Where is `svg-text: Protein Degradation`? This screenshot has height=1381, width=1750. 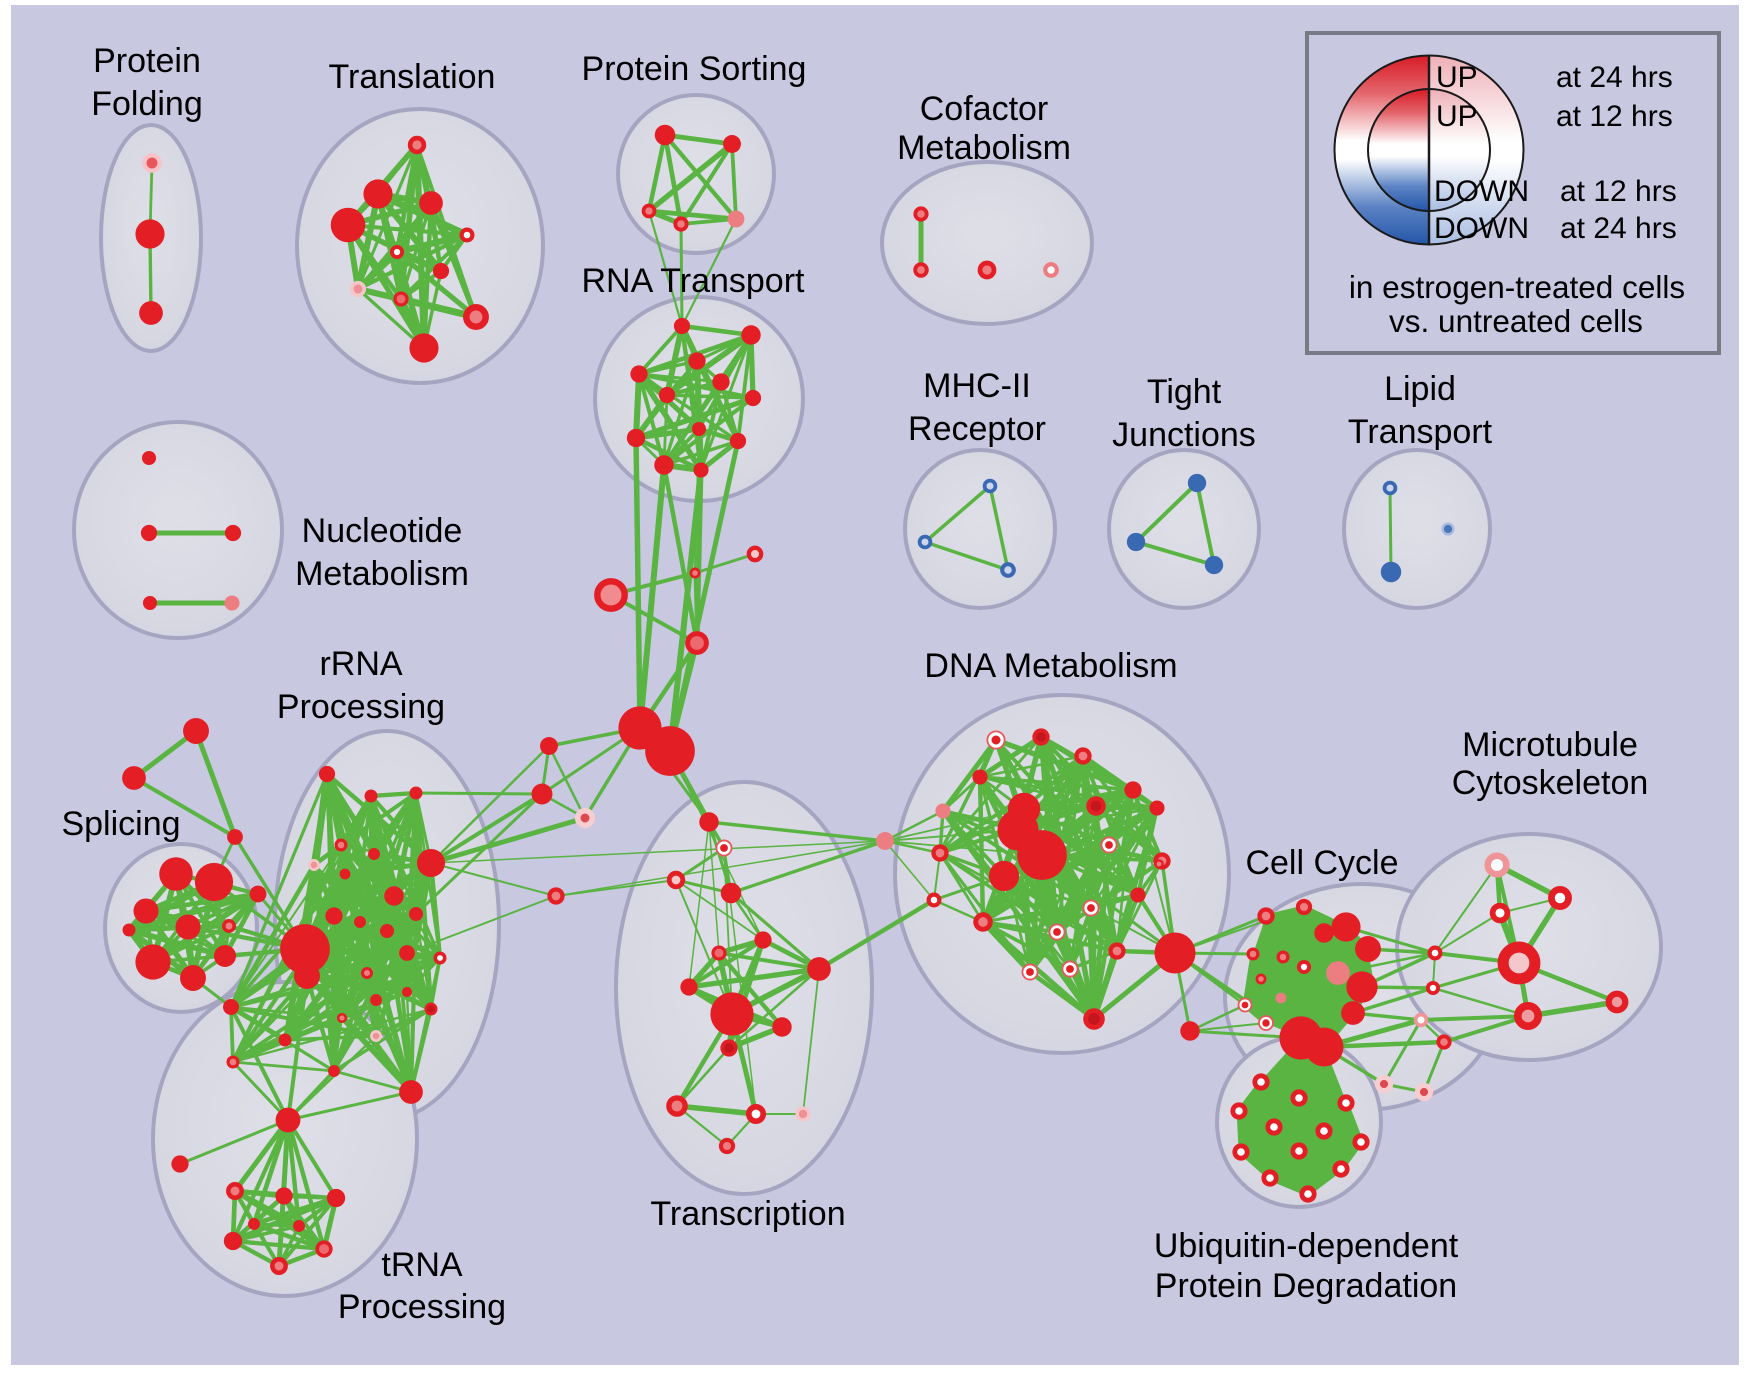
svg-text: Protein Degradation is located at coordinates (1306, 1286).